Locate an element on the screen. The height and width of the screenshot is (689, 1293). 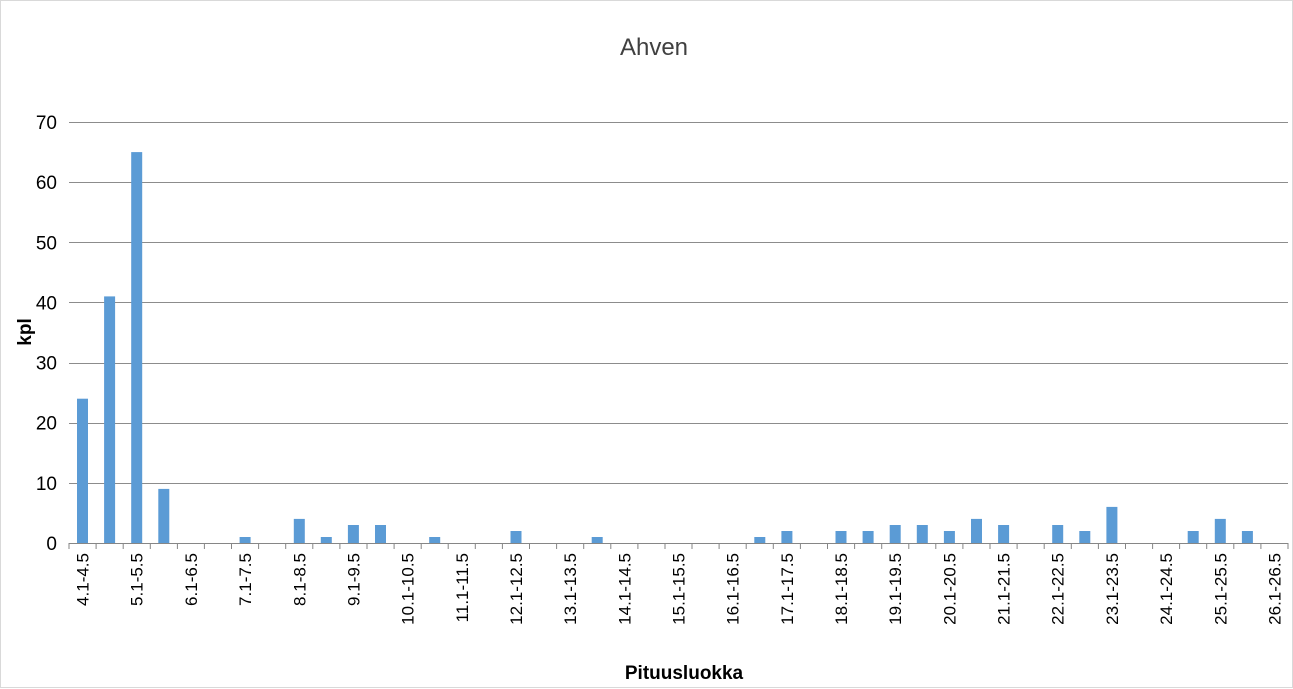
y-tick-label: 40 is located at coordinates (46, 303).